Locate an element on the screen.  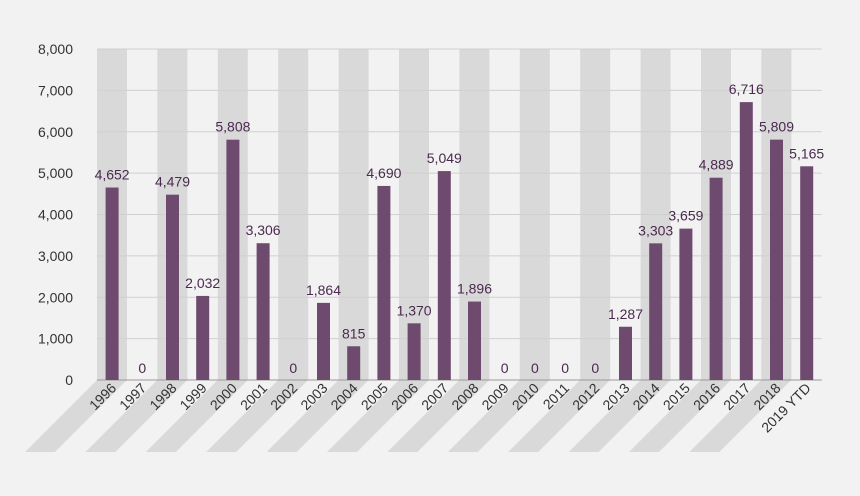
data-label: 2,032 is located at coordinates (202, 283).